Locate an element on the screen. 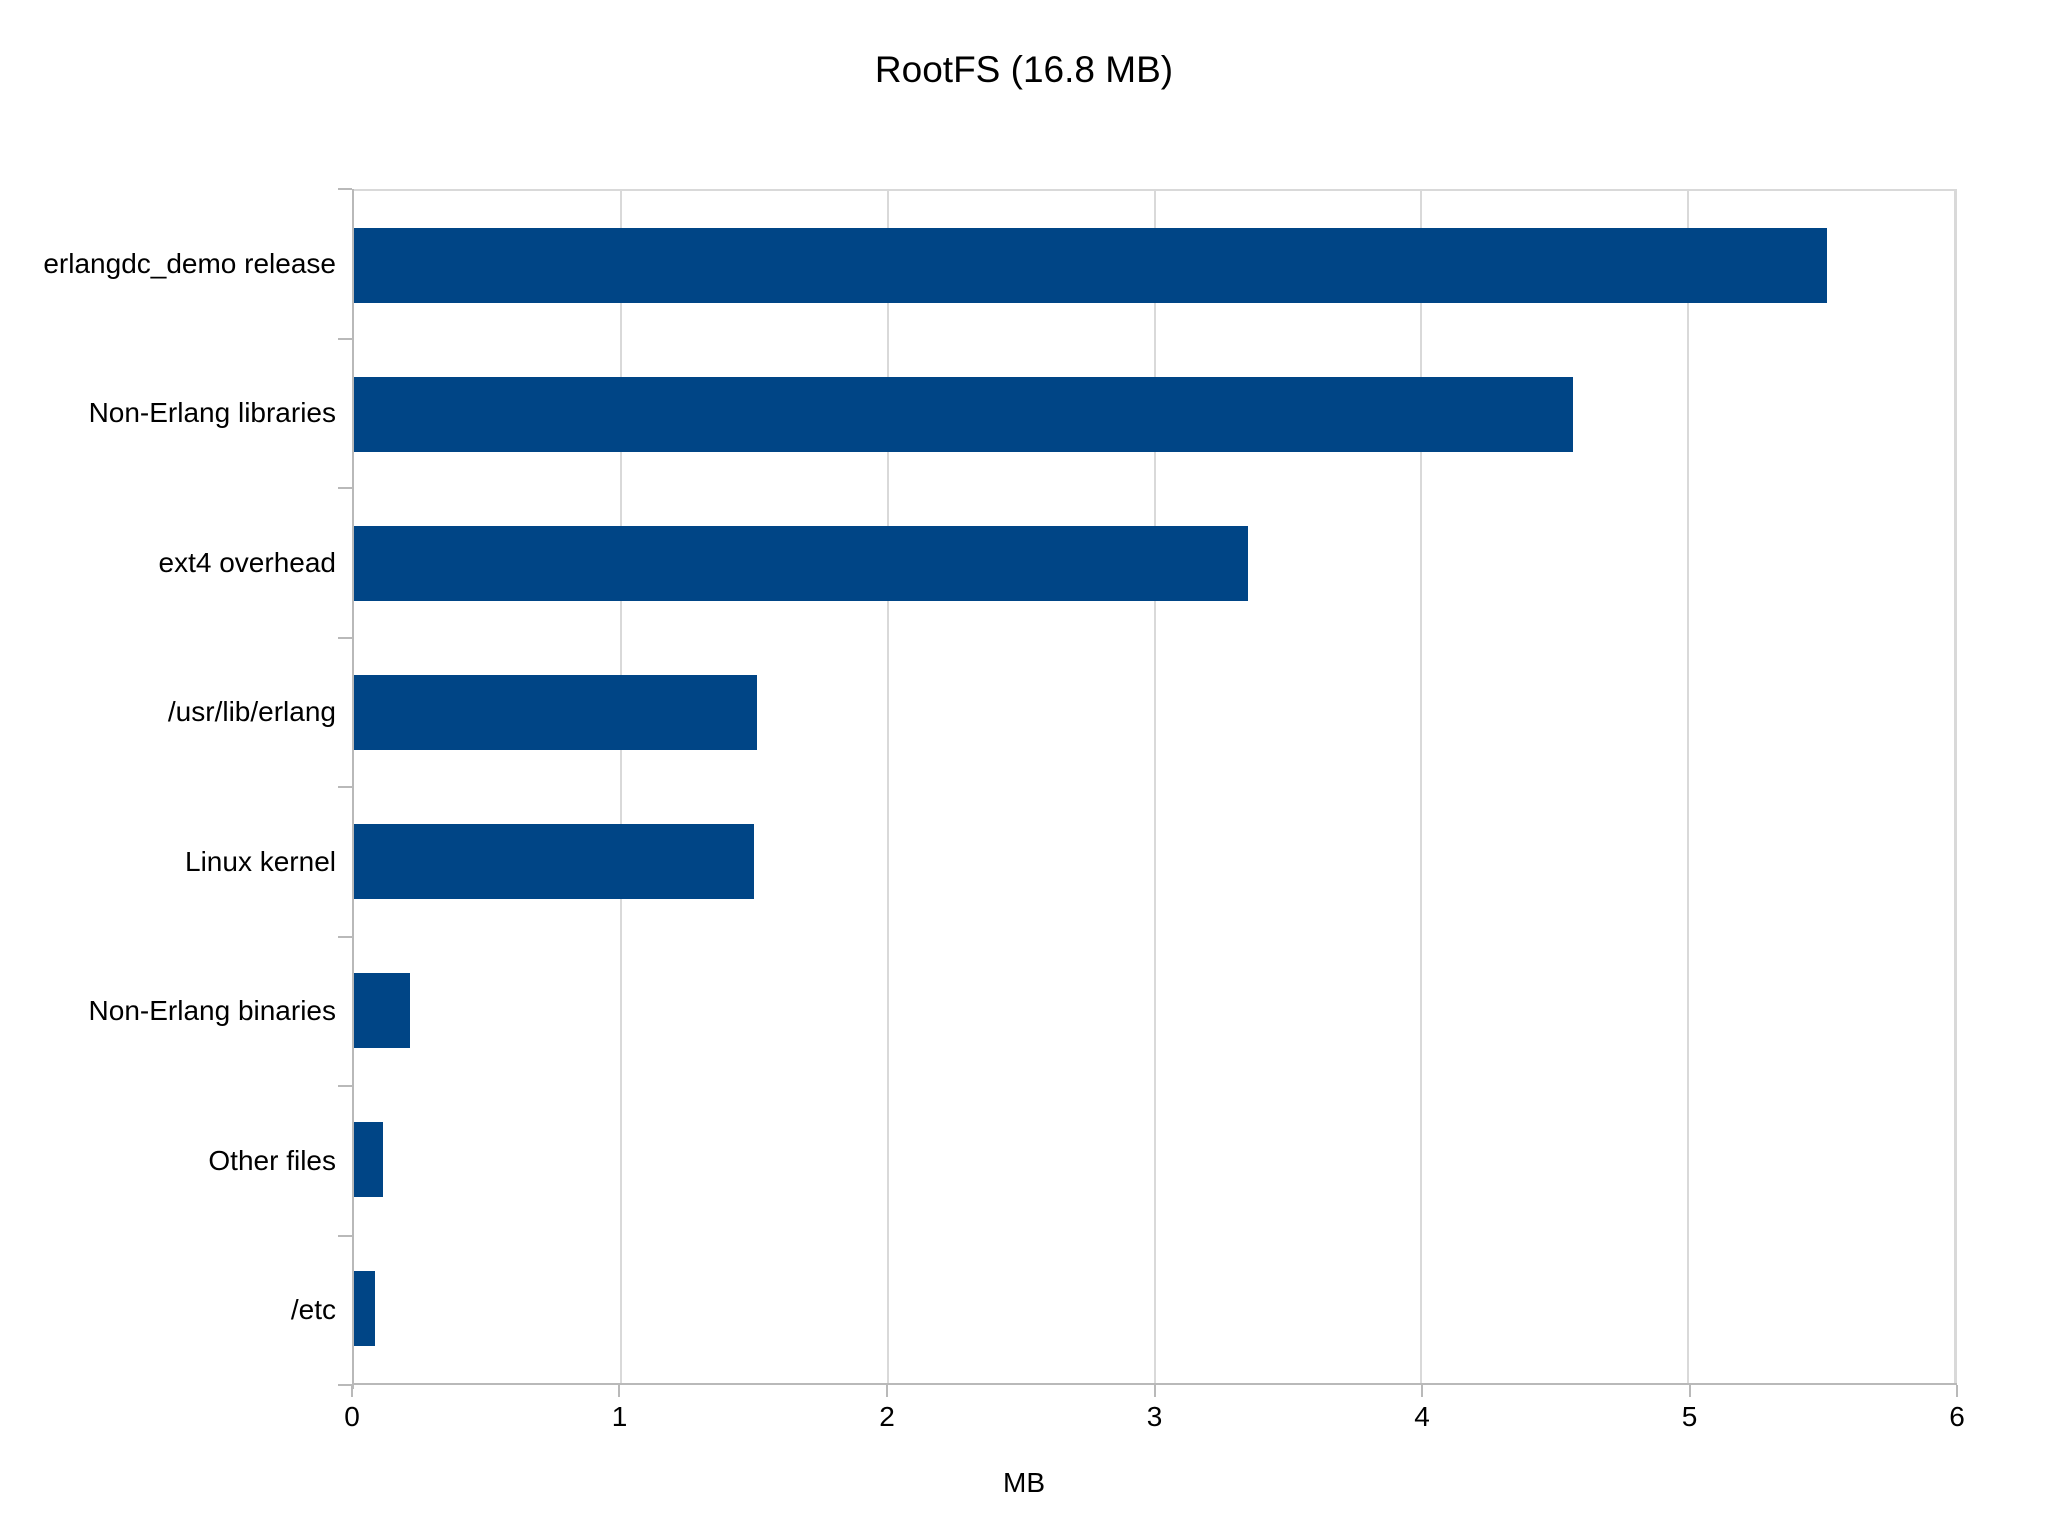  x-tick-label-0: 0 is located at coordinates (352, 1416).